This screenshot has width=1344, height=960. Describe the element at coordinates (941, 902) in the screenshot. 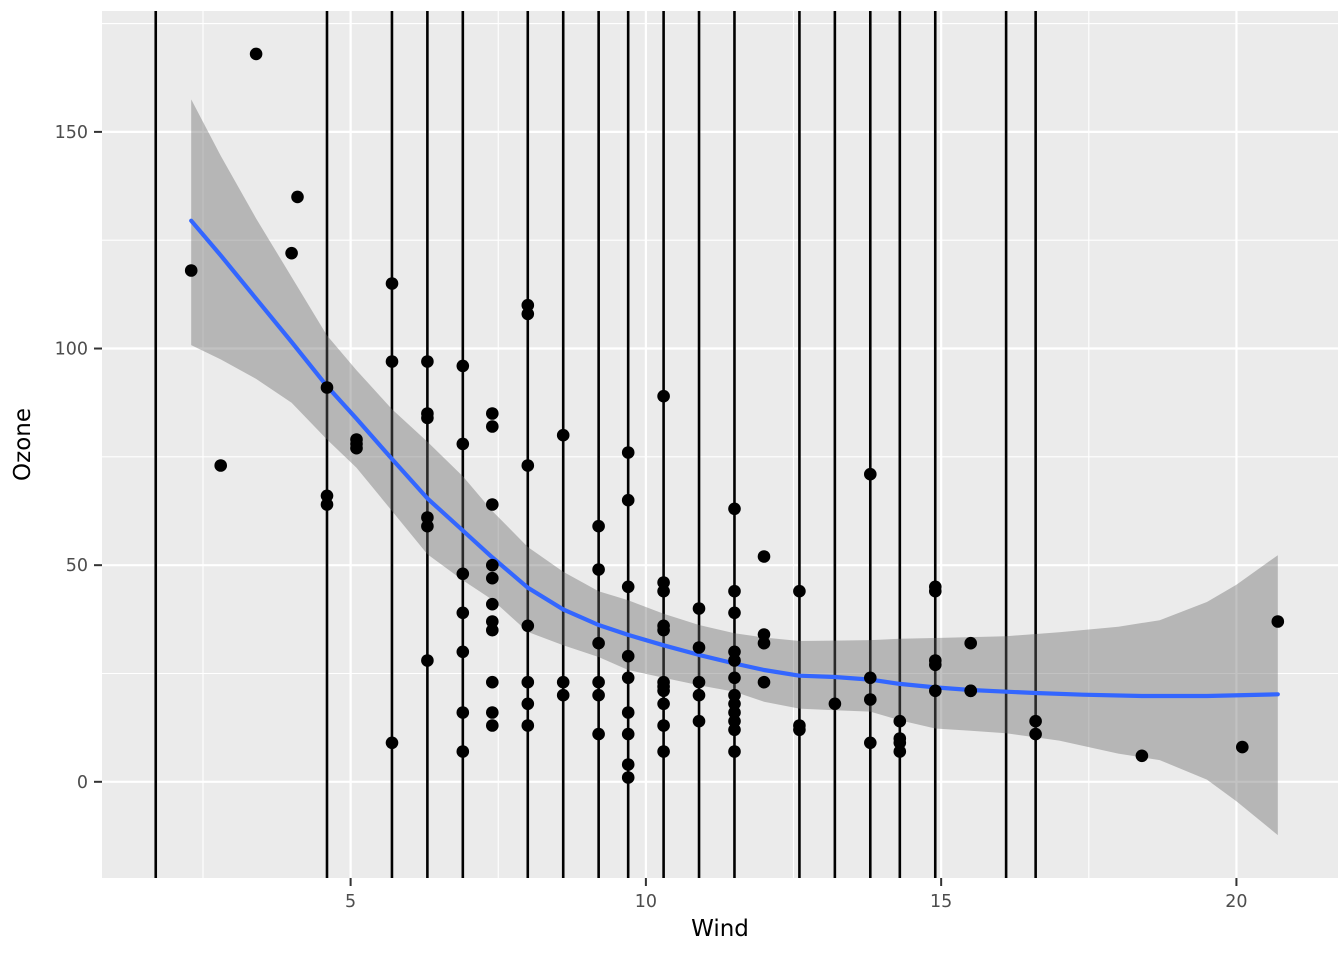

I see `x-tick-label: 15` at that location.